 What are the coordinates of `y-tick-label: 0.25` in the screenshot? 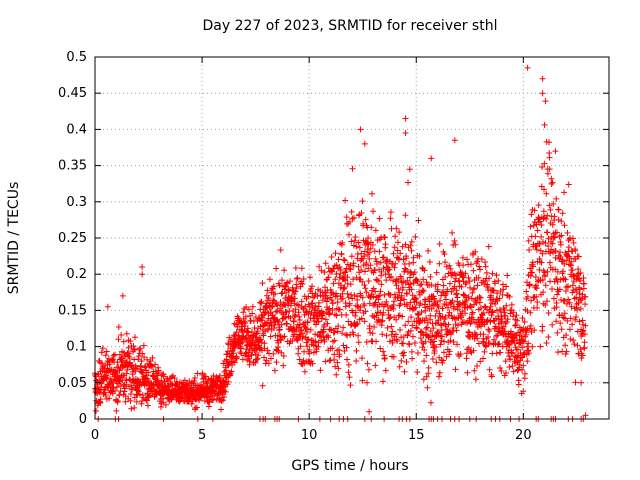 It's located at (72, 238).